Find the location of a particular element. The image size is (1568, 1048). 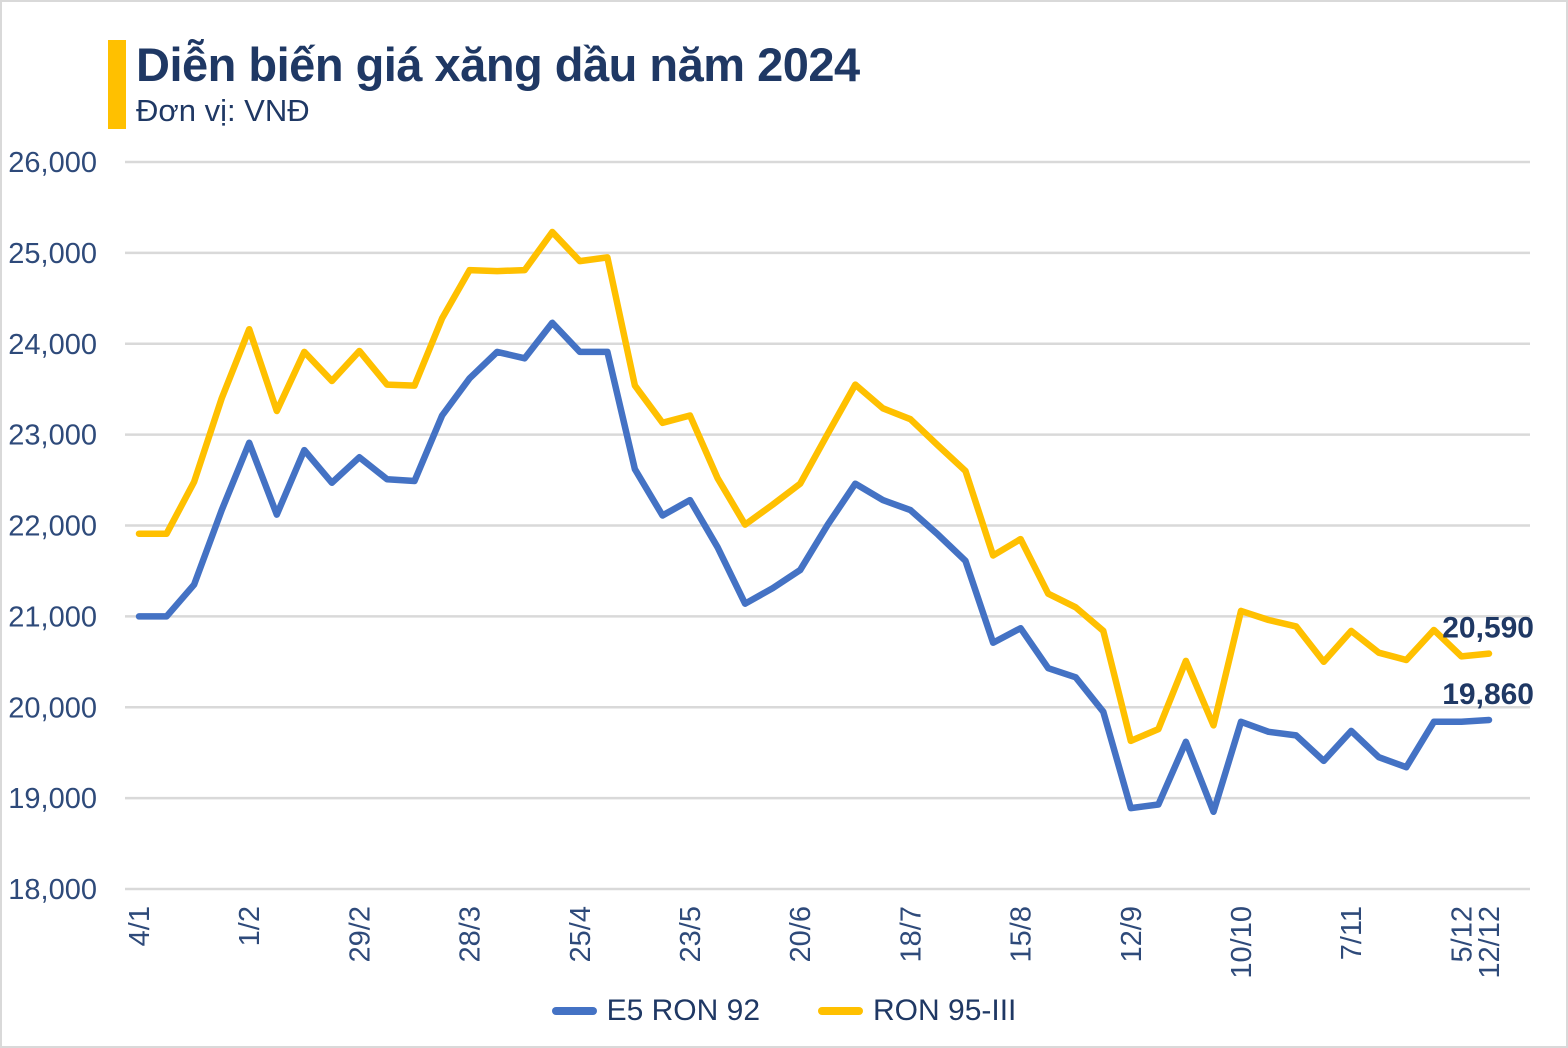

x-axis-tick-label: 23/5 is located at coordinates (691, 934).